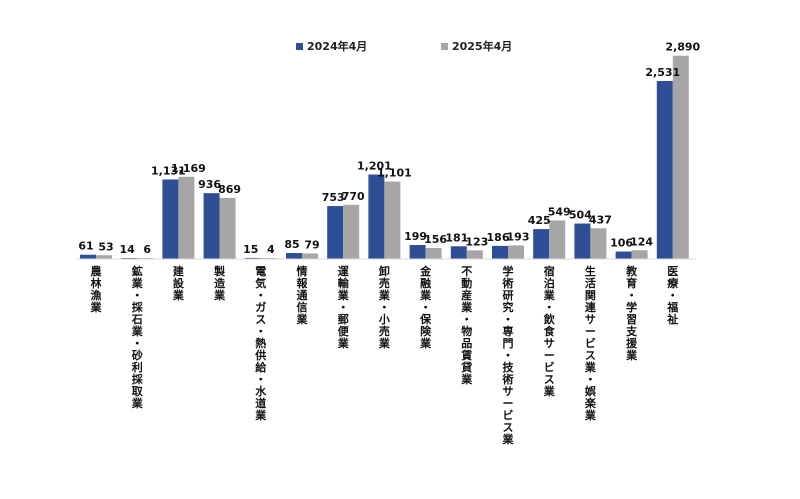  Describe the element at coordinates (85, 246) in the screenshot. I see `value-label-1-1: 61` at that location.